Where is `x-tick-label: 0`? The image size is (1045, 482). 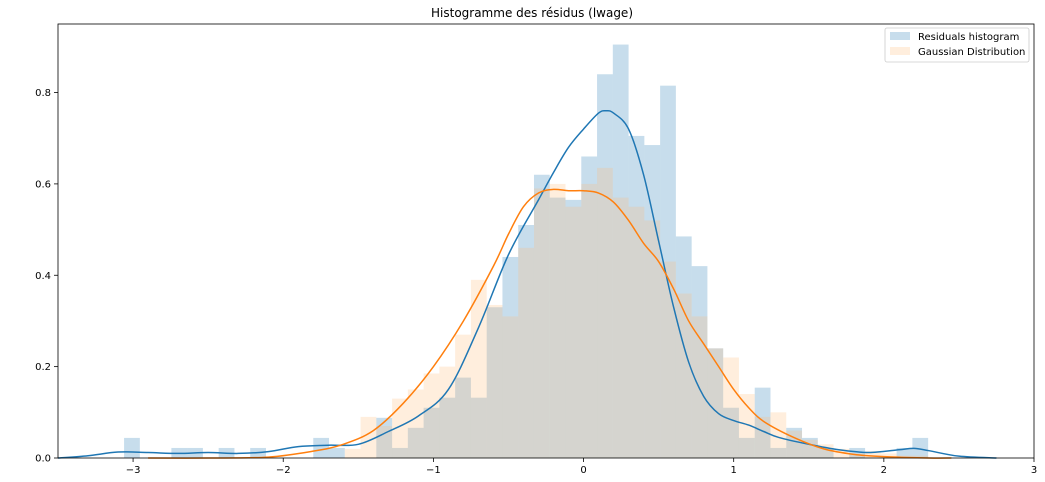 x-tick-label: 0 is located at coordinates (583, 470).